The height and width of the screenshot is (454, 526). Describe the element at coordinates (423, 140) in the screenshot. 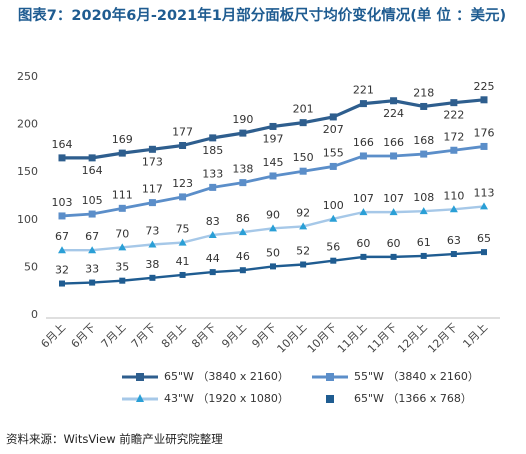

I see `data-label: 168` at that location.